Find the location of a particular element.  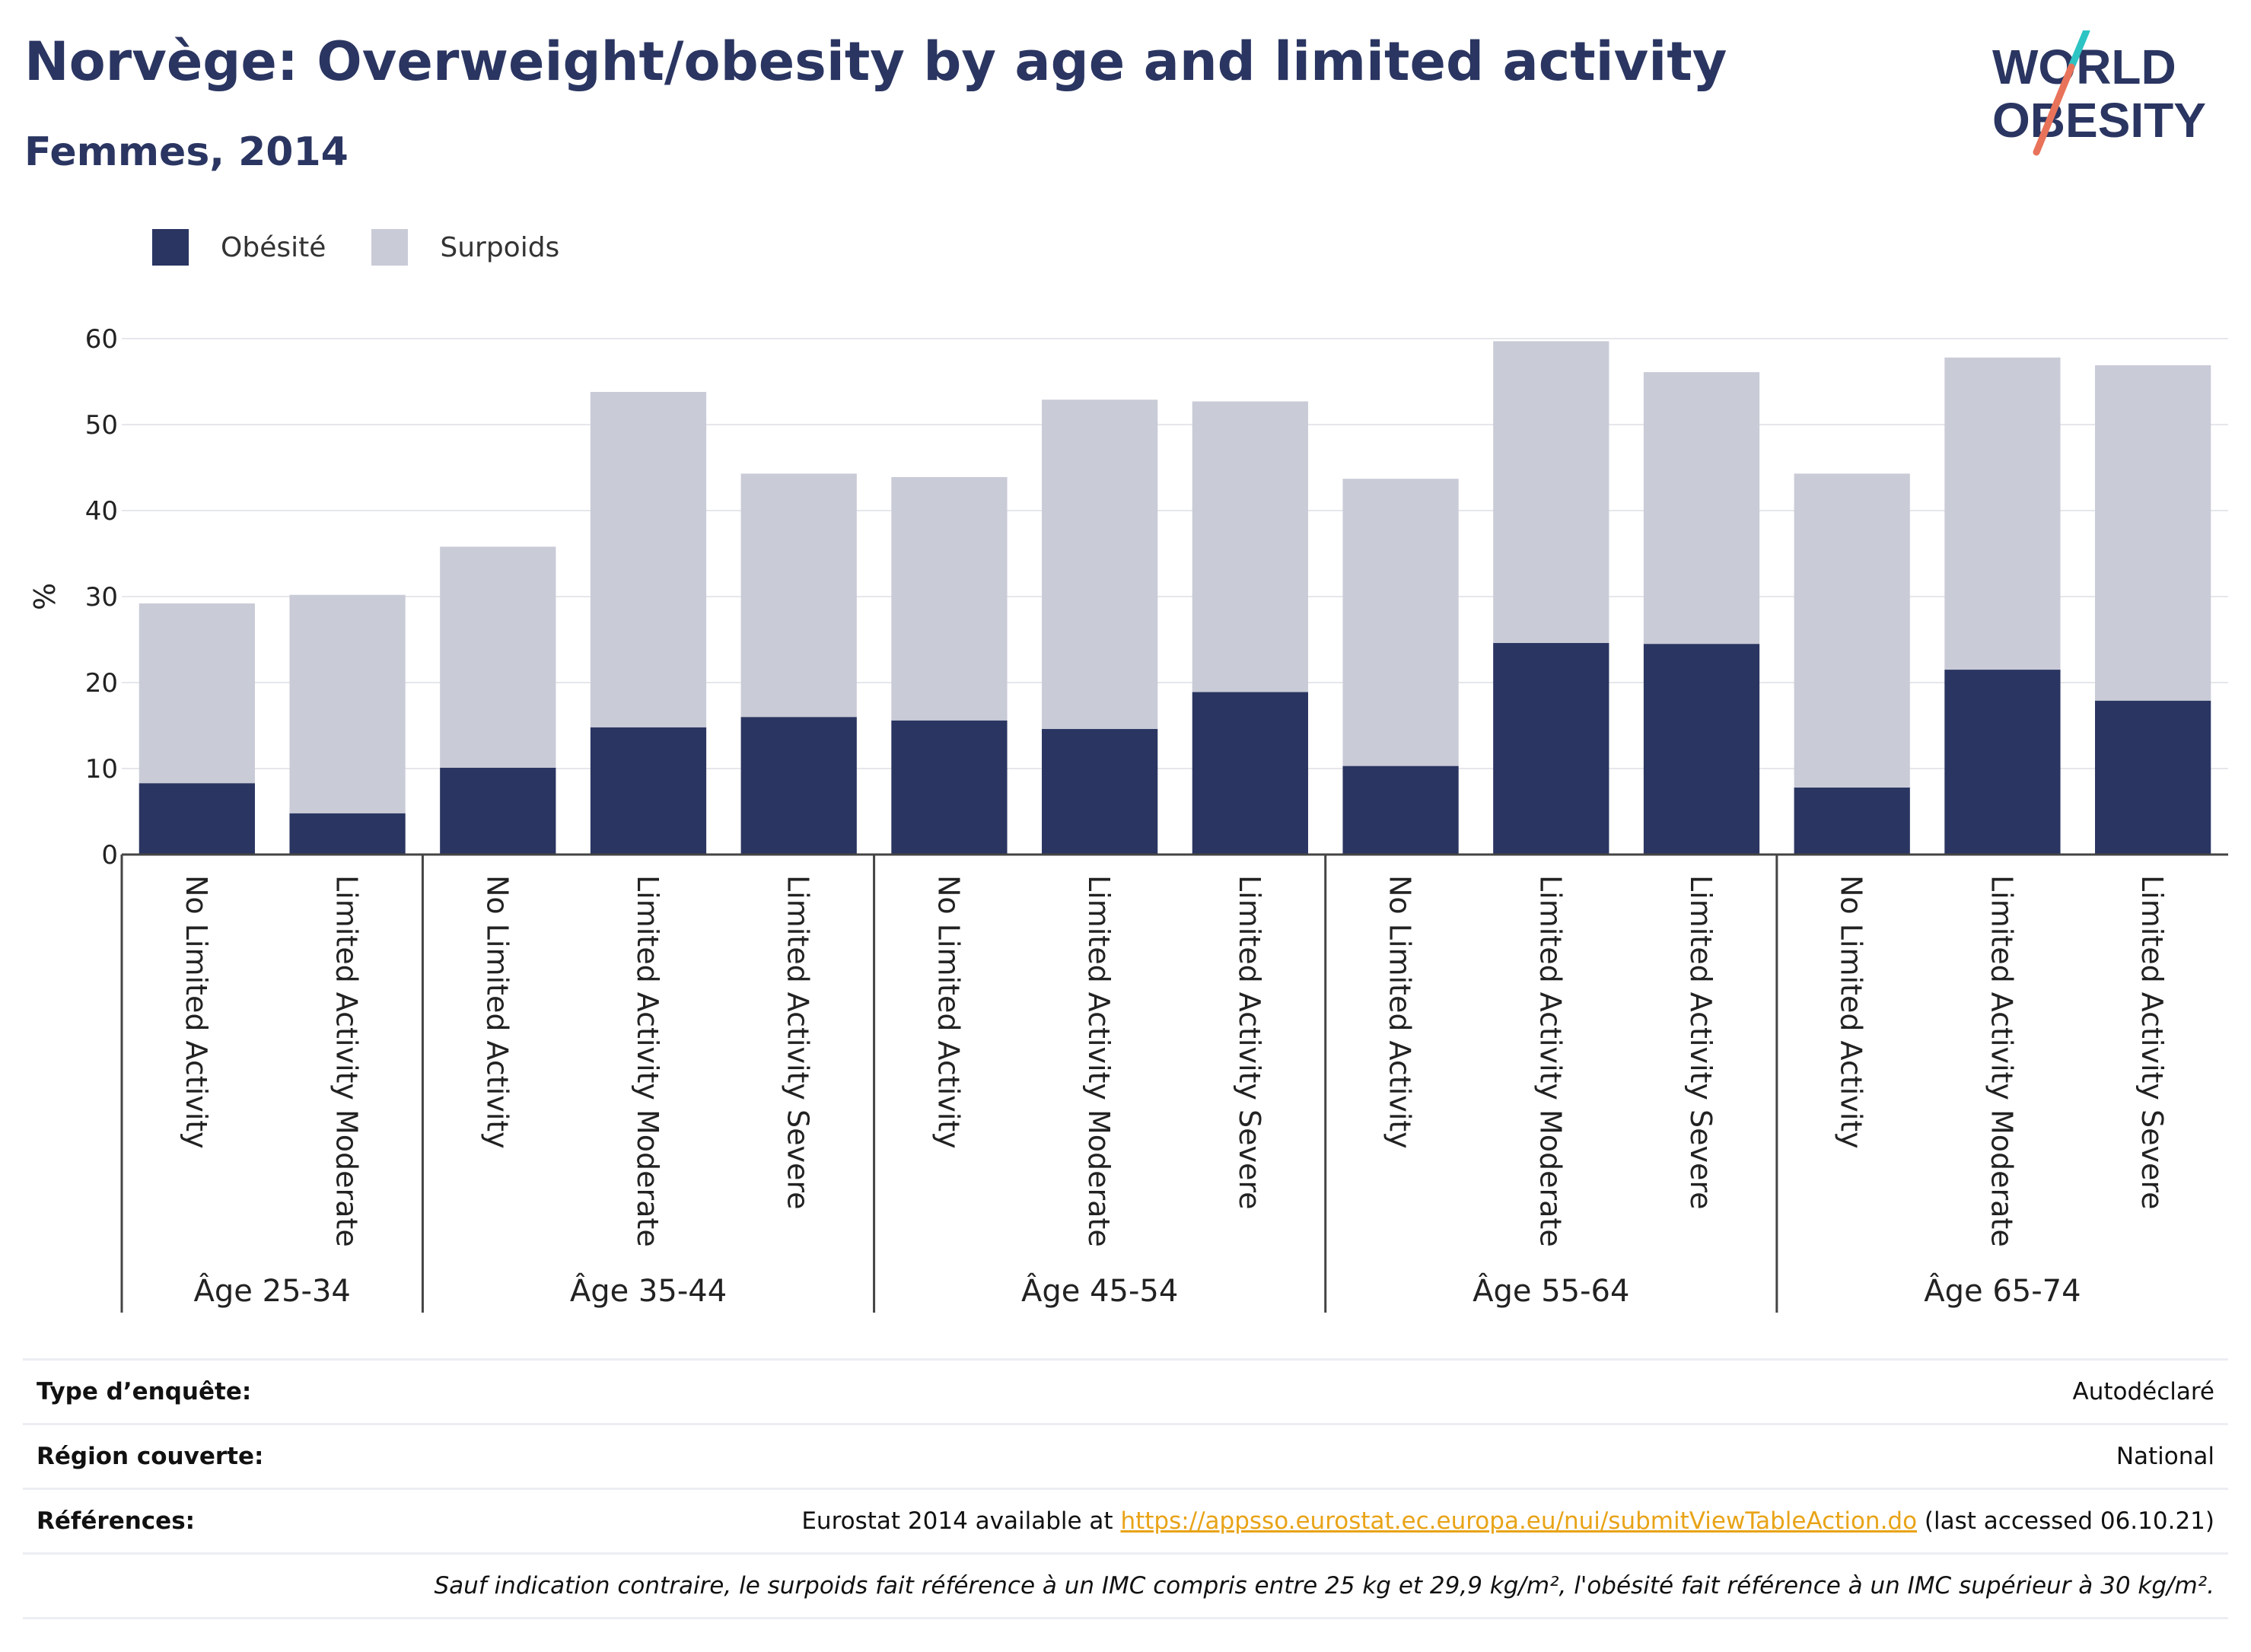

logo-line2: OBESITY is located at coordinates (2099, 120).